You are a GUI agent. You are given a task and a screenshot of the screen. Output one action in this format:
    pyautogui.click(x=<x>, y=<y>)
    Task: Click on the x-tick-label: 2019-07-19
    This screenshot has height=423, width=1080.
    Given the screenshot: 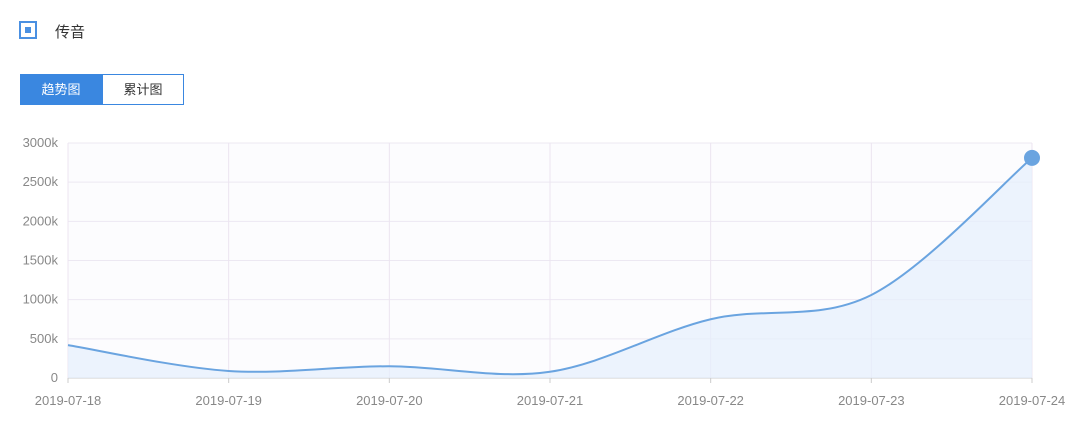 What is the action you would take?
    pyautogui.click(x=228, y=400)
    